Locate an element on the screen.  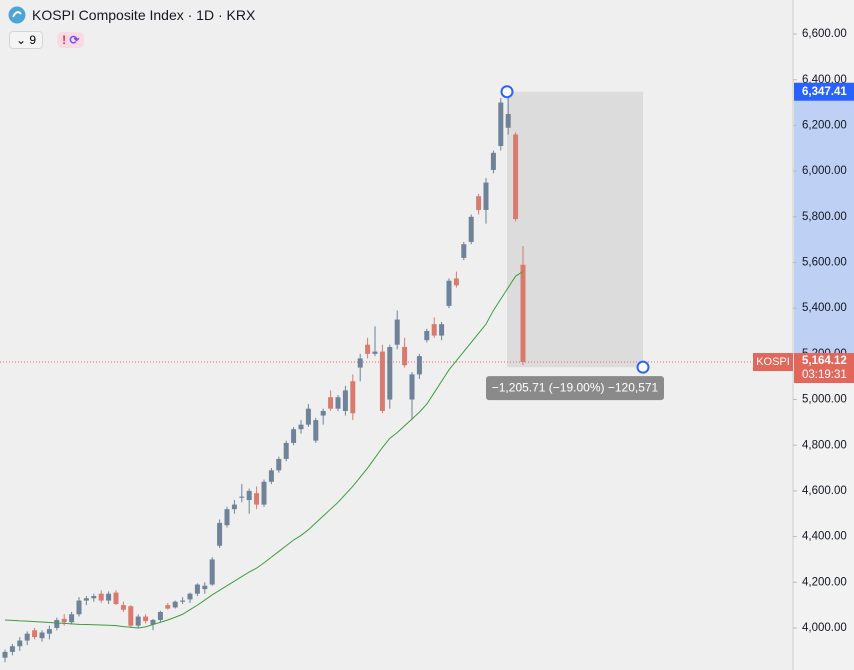
y-tick-label: 4,400.00 is located at coordinates (824, 537).